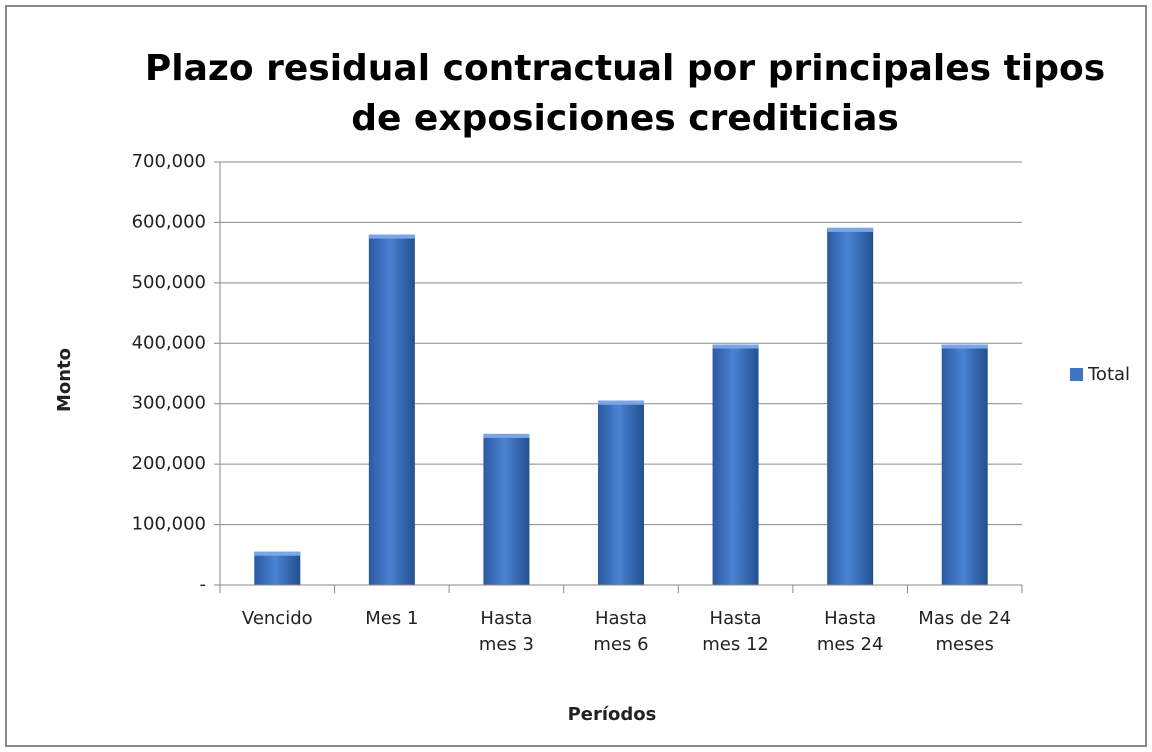  I want to click on y-tick-label: -, so click(203, 584).